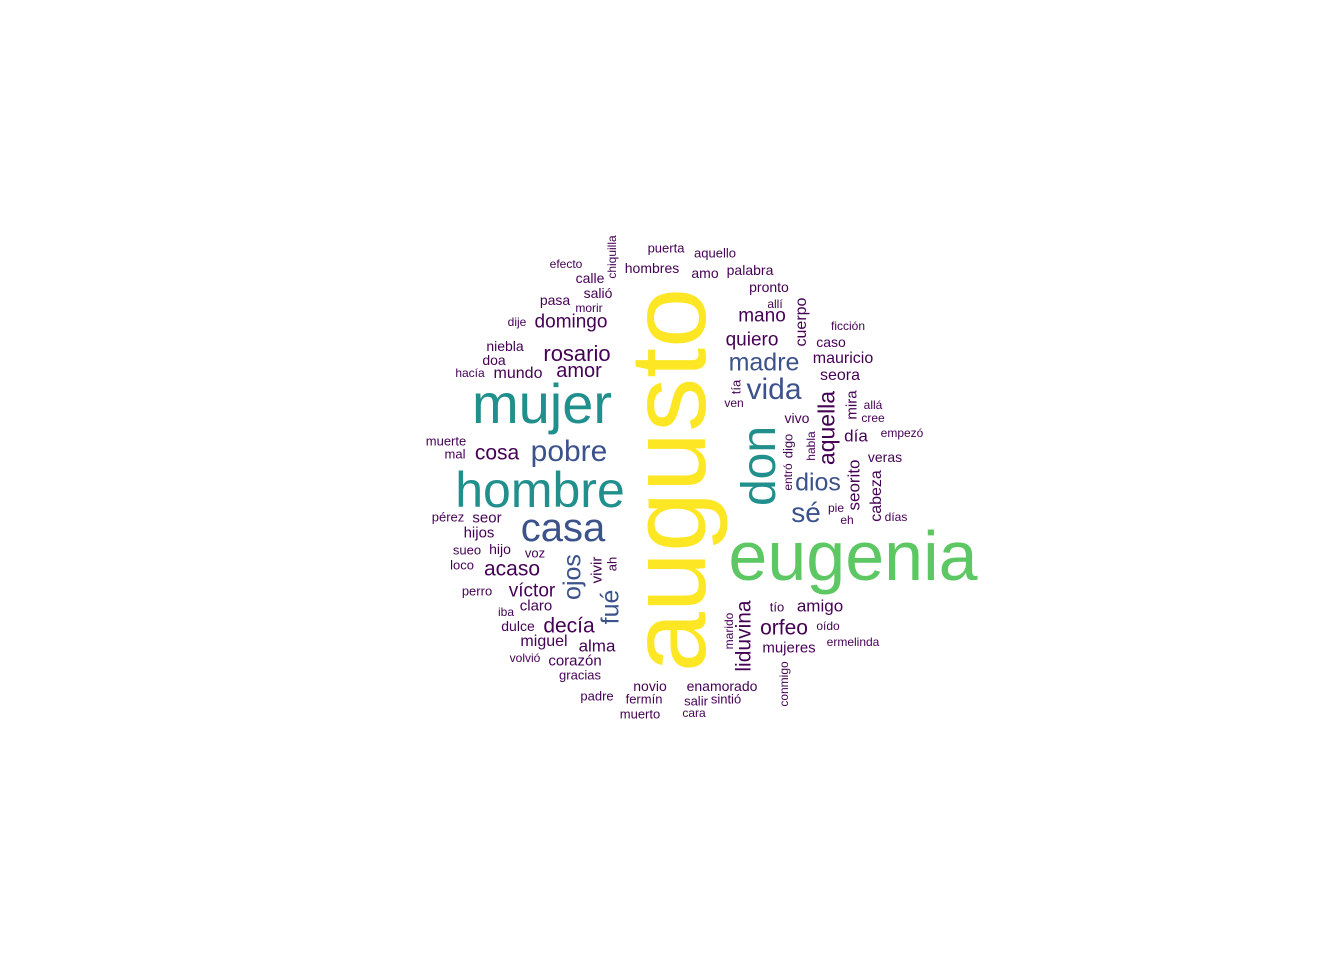 Image resolution: width=1344 pixels, height=960 pixels. Describe the element at coordinates (487, 518) in the screenshot. I see `word-seor: seor` at that location.